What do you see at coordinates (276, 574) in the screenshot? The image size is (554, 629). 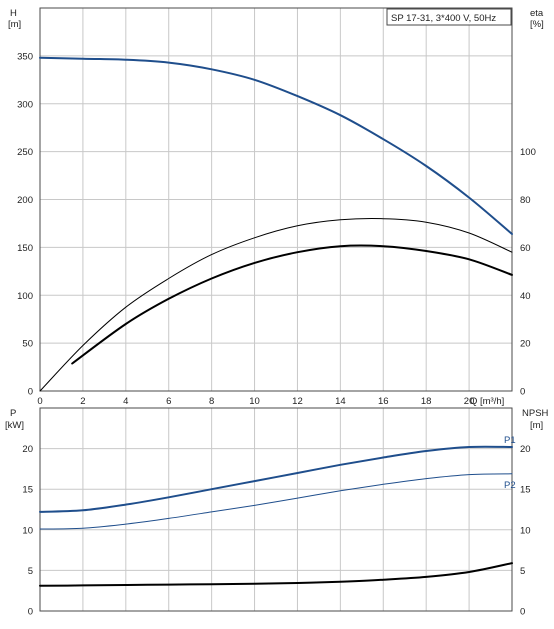 I see `series-line-npsh` at bounding box center [276, 574].